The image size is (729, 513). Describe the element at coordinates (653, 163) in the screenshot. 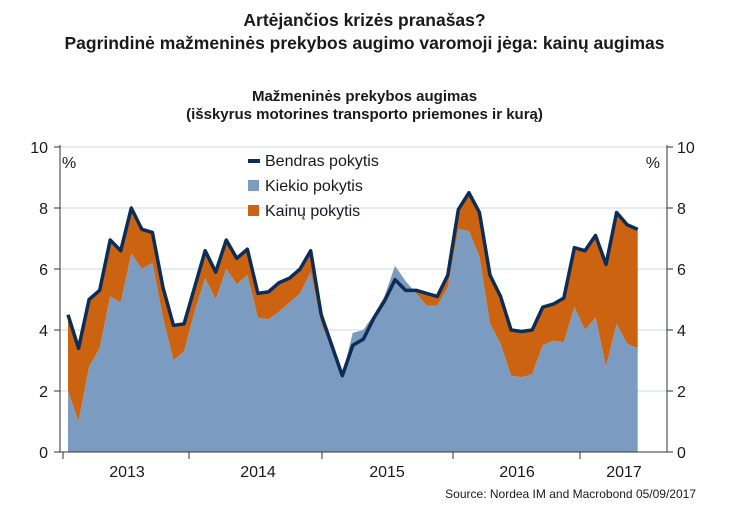

I see `y-unit-right: %` at that location.